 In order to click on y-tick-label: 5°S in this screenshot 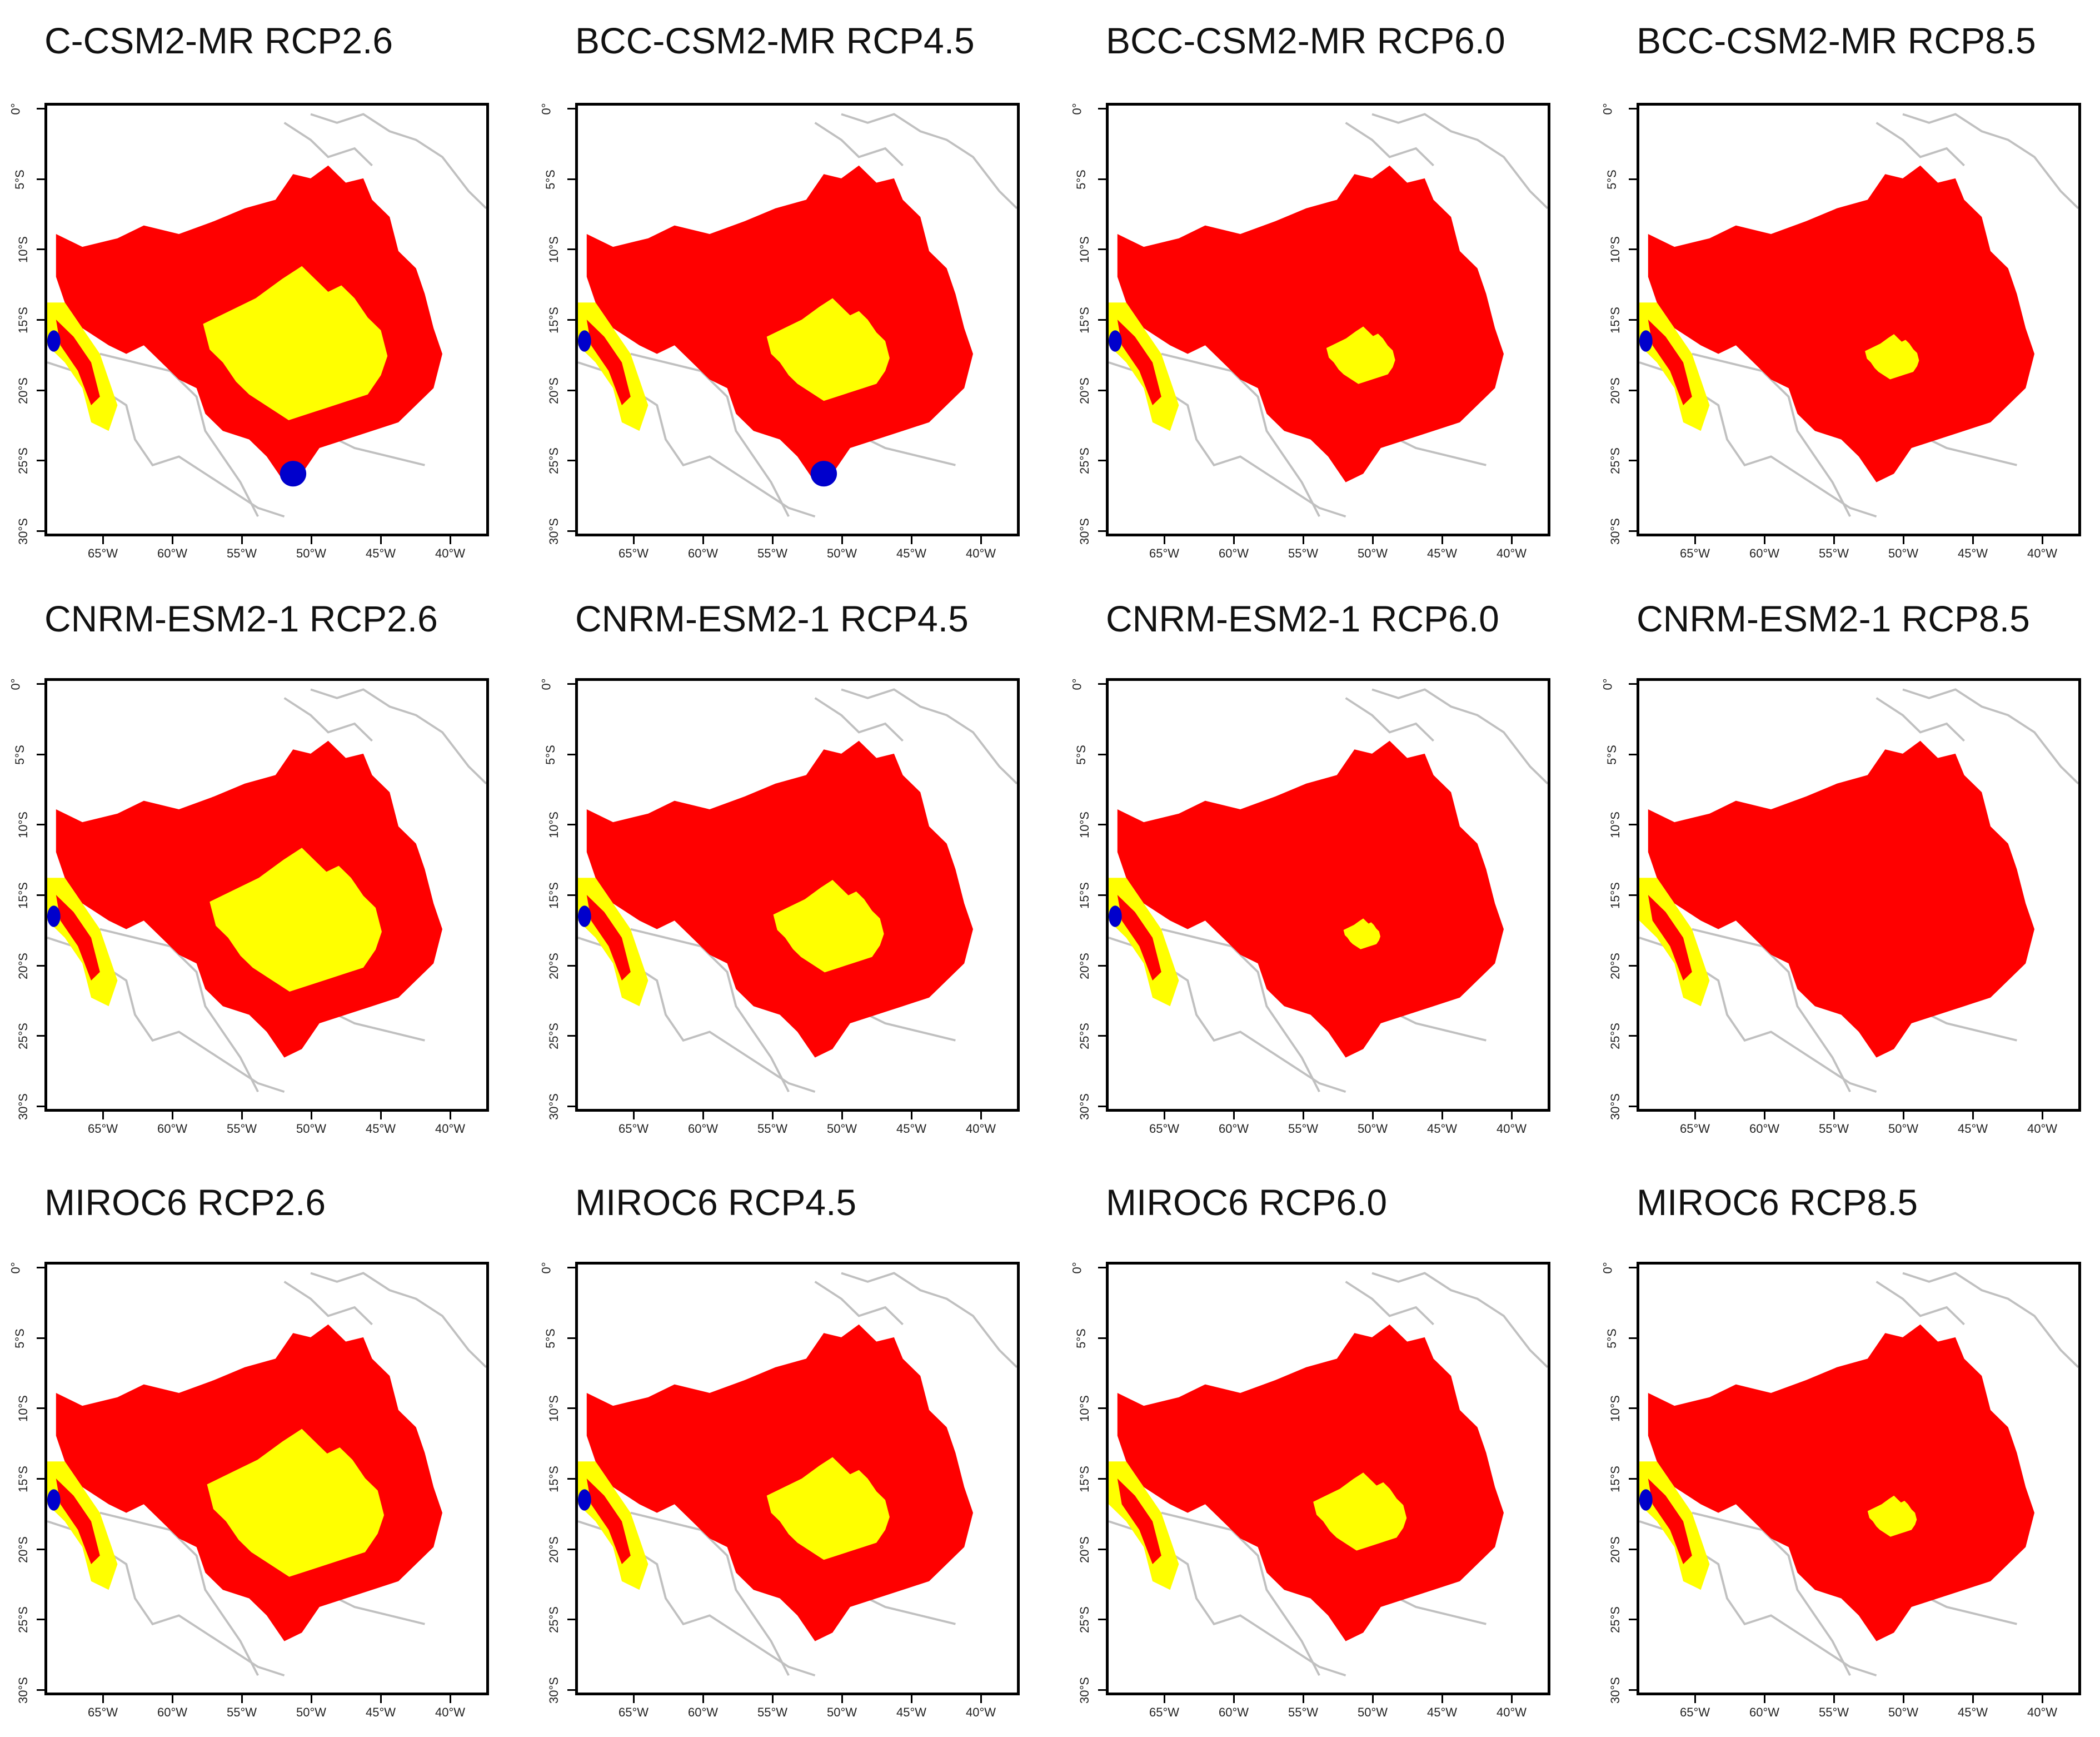, I will do `click(550, 1338)`.